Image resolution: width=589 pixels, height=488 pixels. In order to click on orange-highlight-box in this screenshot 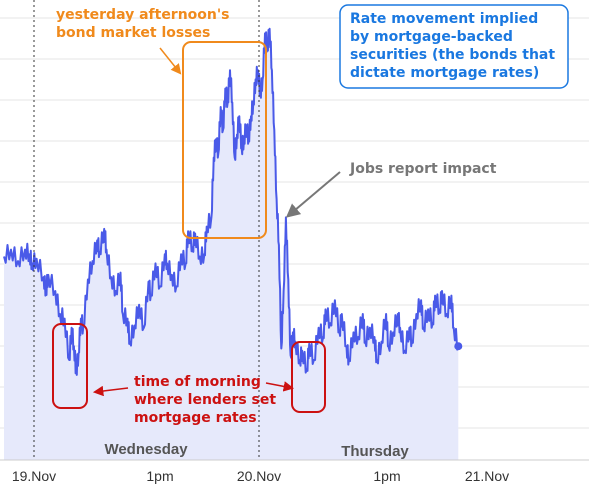, I will do `click(224, 140)`.